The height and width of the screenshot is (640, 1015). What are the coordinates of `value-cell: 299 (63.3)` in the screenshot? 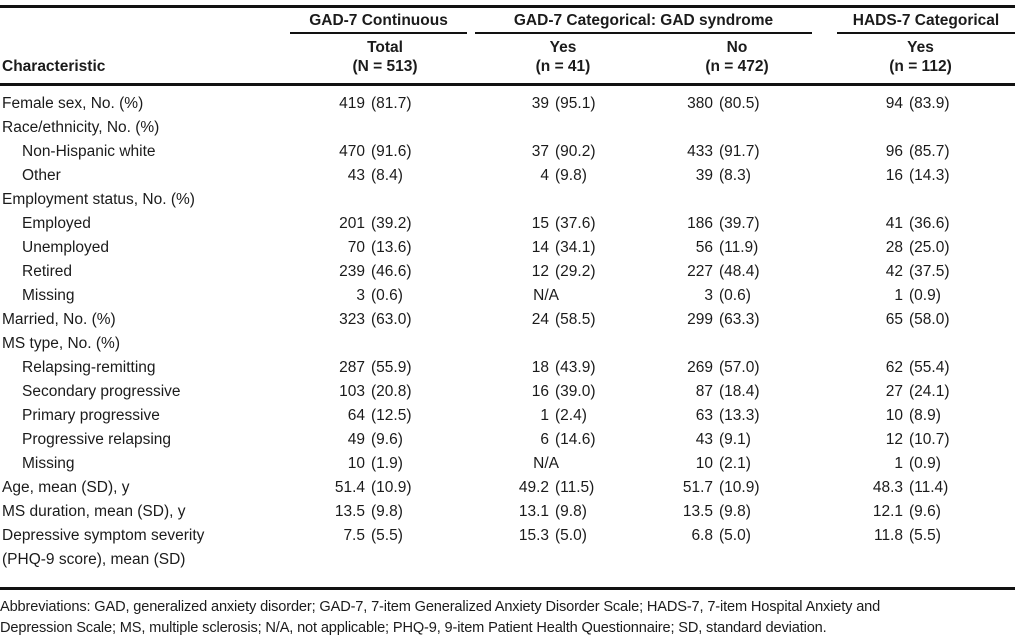 It's located at (715, 320).